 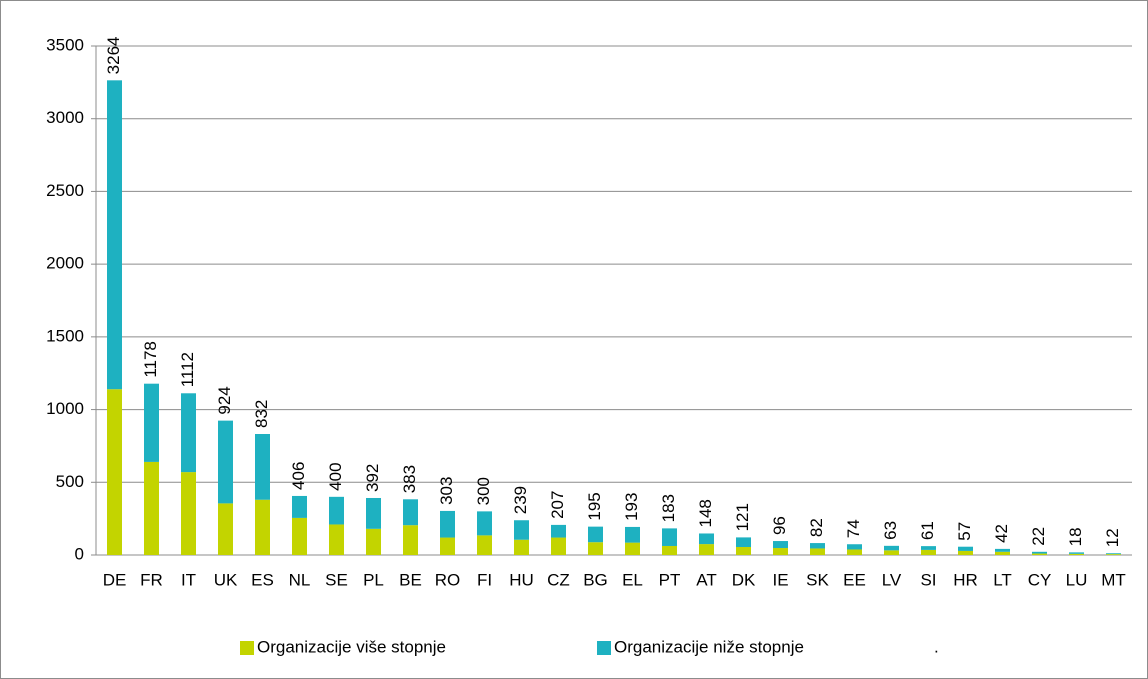 I want to click on data-label: 63, so click(x=890, y=530).